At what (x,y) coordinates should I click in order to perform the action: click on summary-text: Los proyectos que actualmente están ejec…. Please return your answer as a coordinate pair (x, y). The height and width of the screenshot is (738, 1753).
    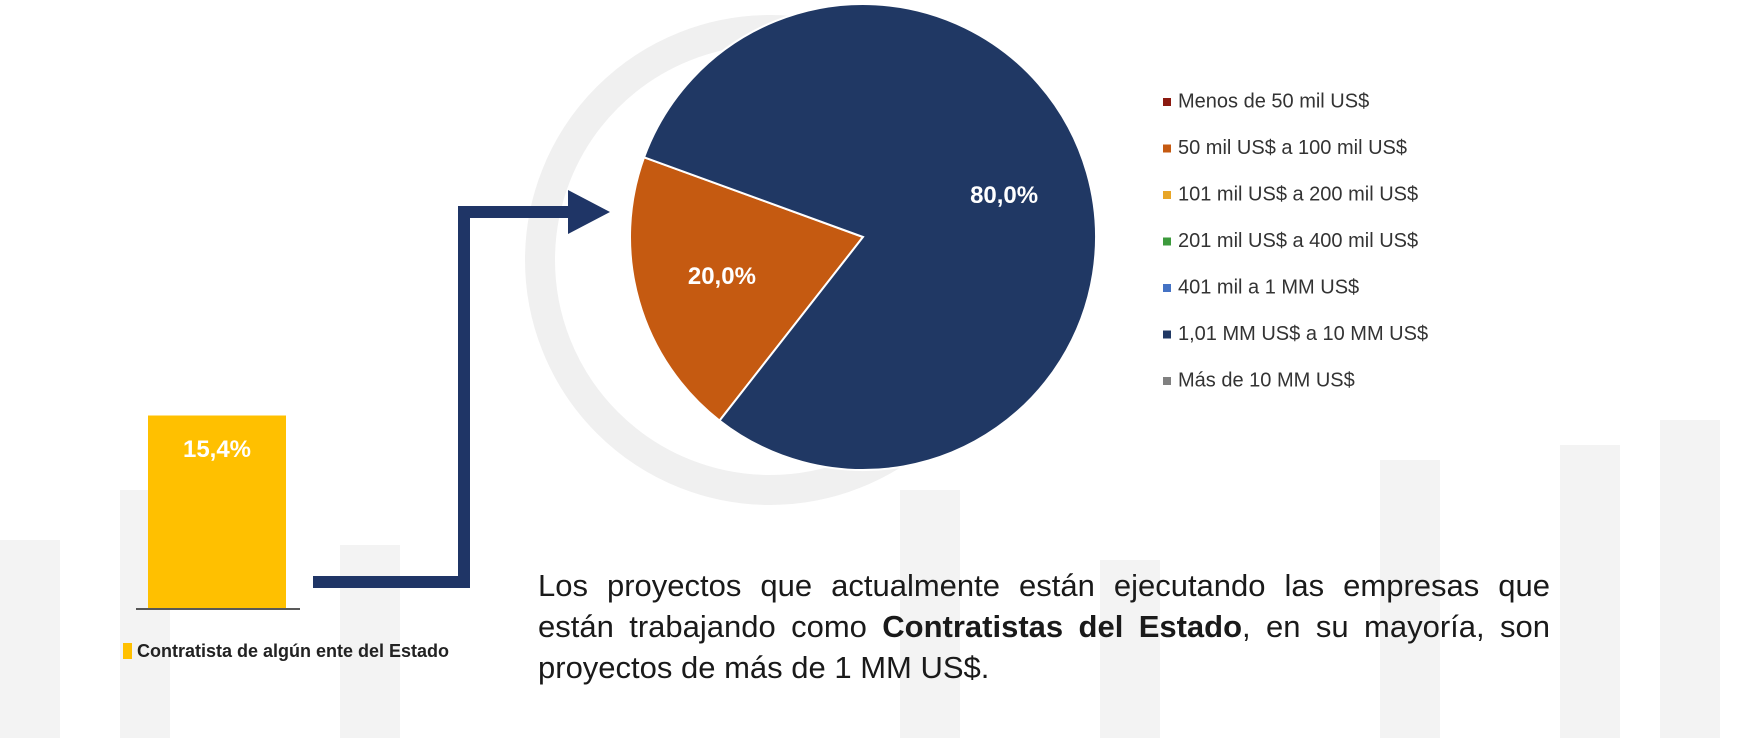
    Looking at the image, I should click on (1044, 626).